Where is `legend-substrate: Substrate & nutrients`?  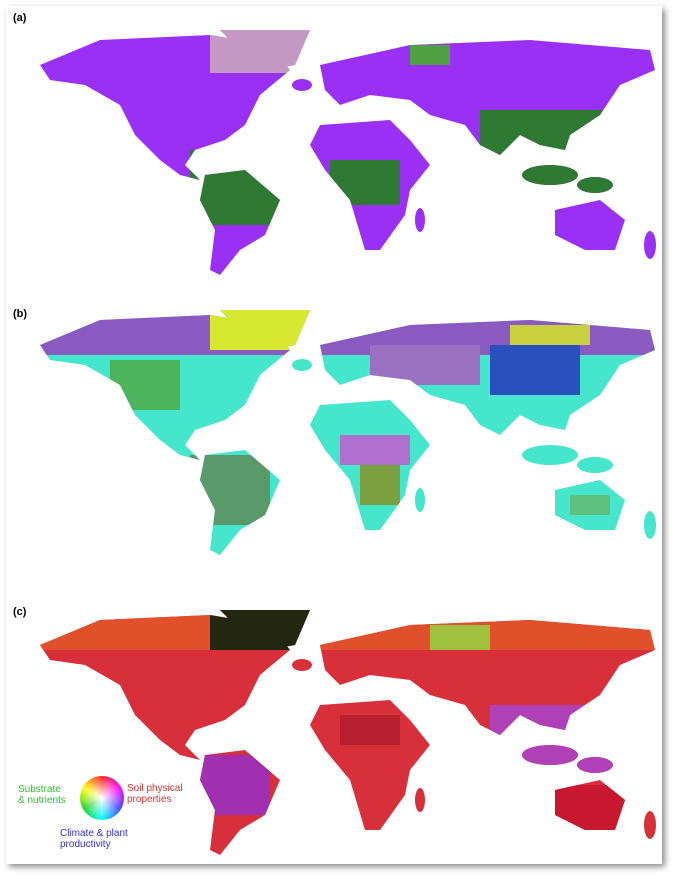 legend-substrate: Substrate & nutrients is located at coordinates (42, 795).